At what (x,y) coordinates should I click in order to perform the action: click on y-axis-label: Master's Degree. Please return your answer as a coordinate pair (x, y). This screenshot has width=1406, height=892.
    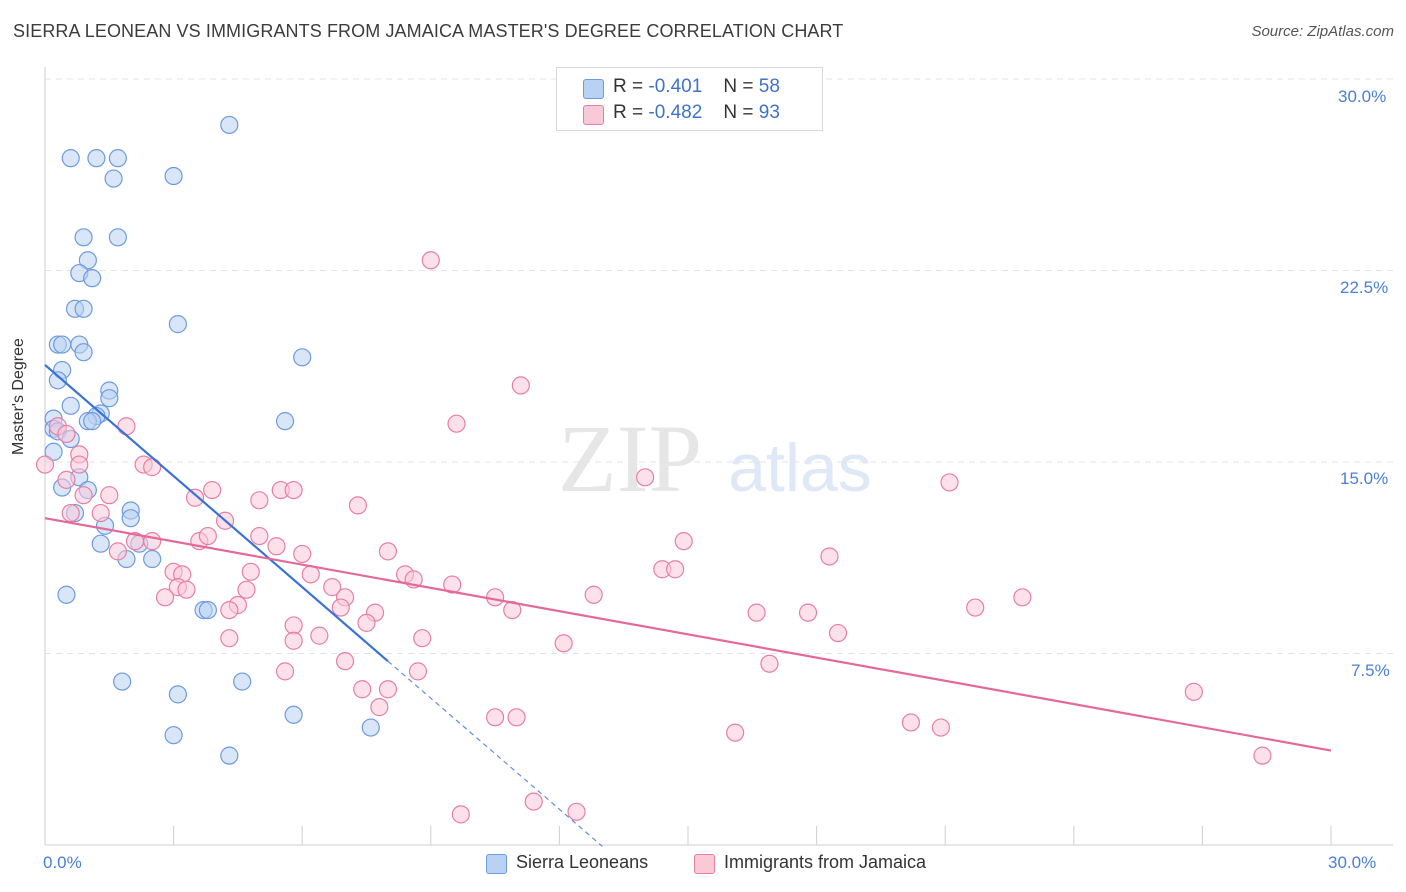
    Looking at the image, I should click on (18, 396).